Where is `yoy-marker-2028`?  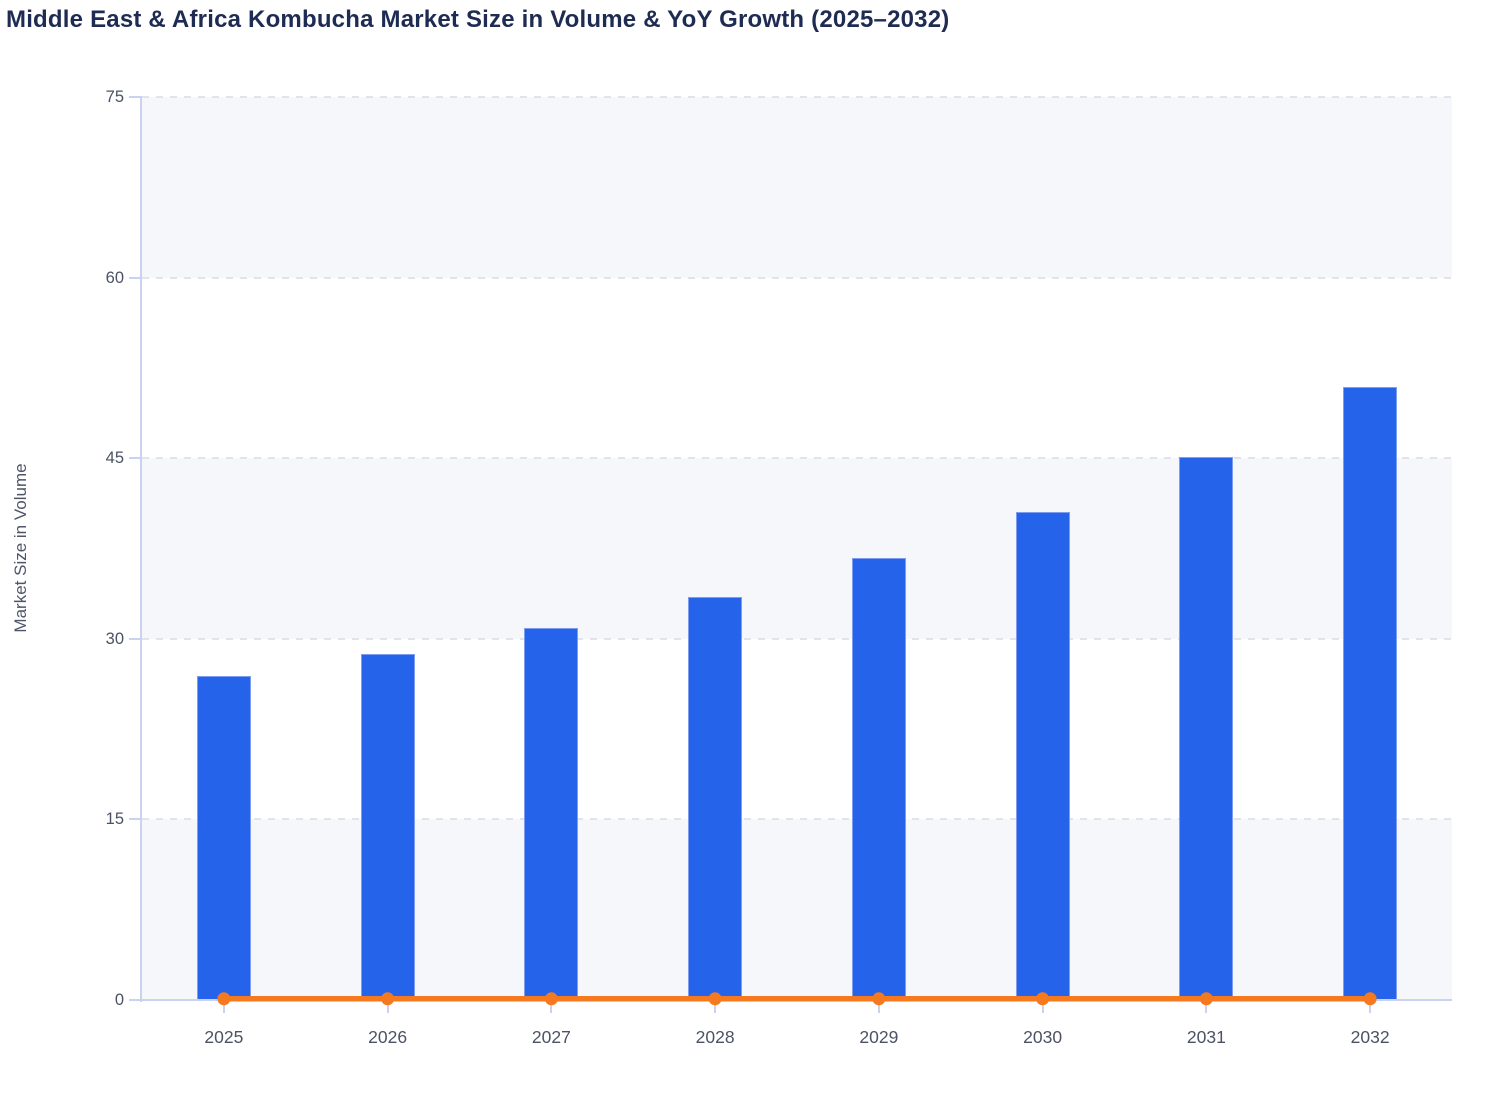 yoy-marker-2028 is located at coordinates (715, 999).